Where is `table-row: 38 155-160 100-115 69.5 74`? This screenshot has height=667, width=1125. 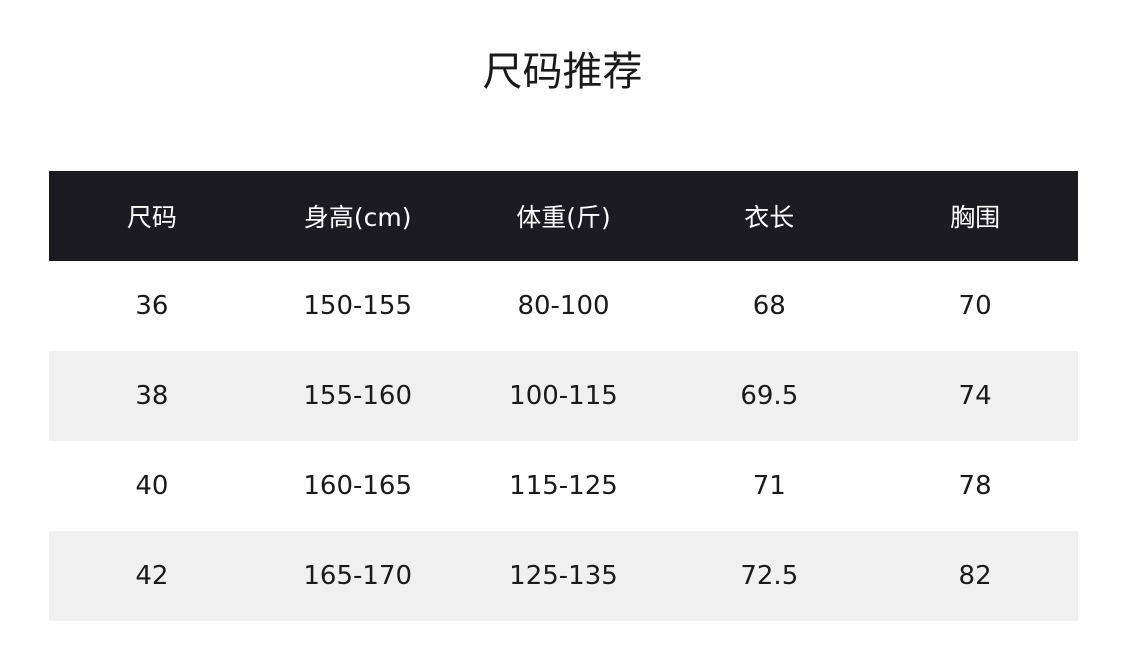
table-row: 38 155-160 100-115 69.5 74 is located at coordinates (563, 396).